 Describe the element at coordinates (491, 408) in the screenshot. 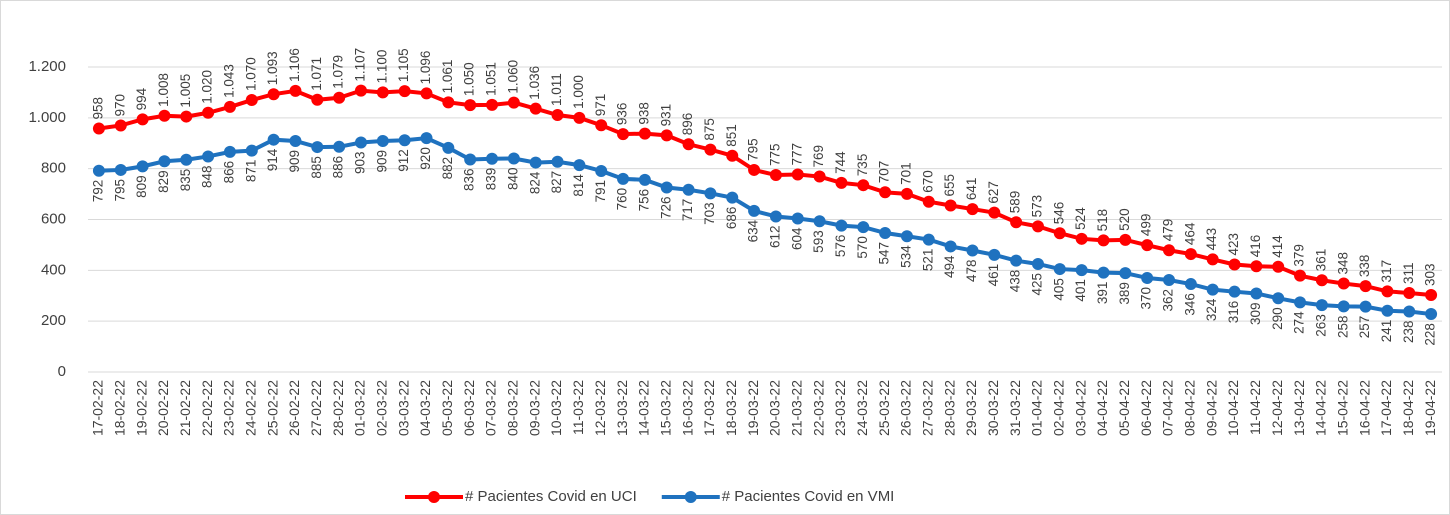

I see `x-tick-label: 07-03-22` at that location.